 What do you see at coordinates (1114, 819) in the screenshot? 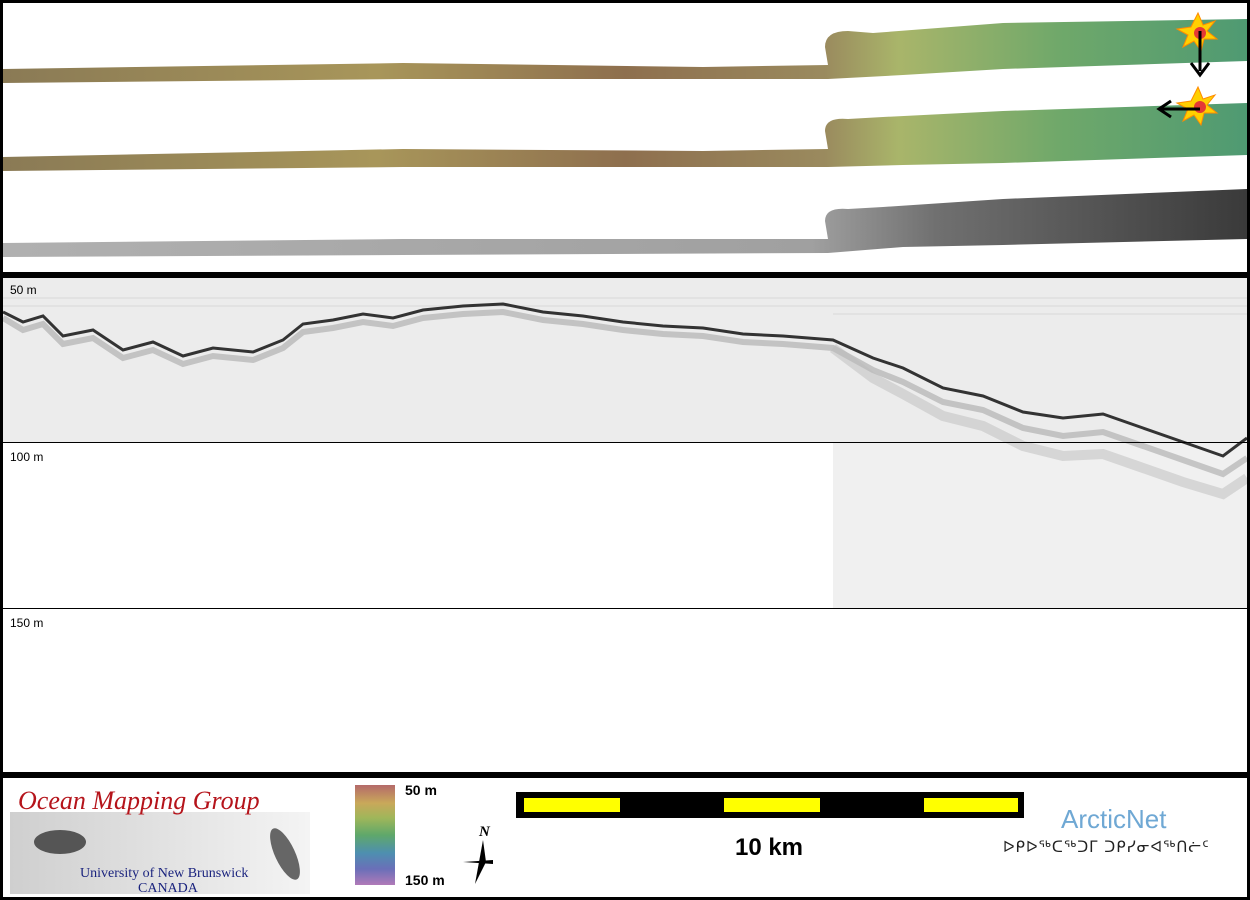
I see `arcticnet-logo: ArcticNet` at bounding box center [1114, 819].